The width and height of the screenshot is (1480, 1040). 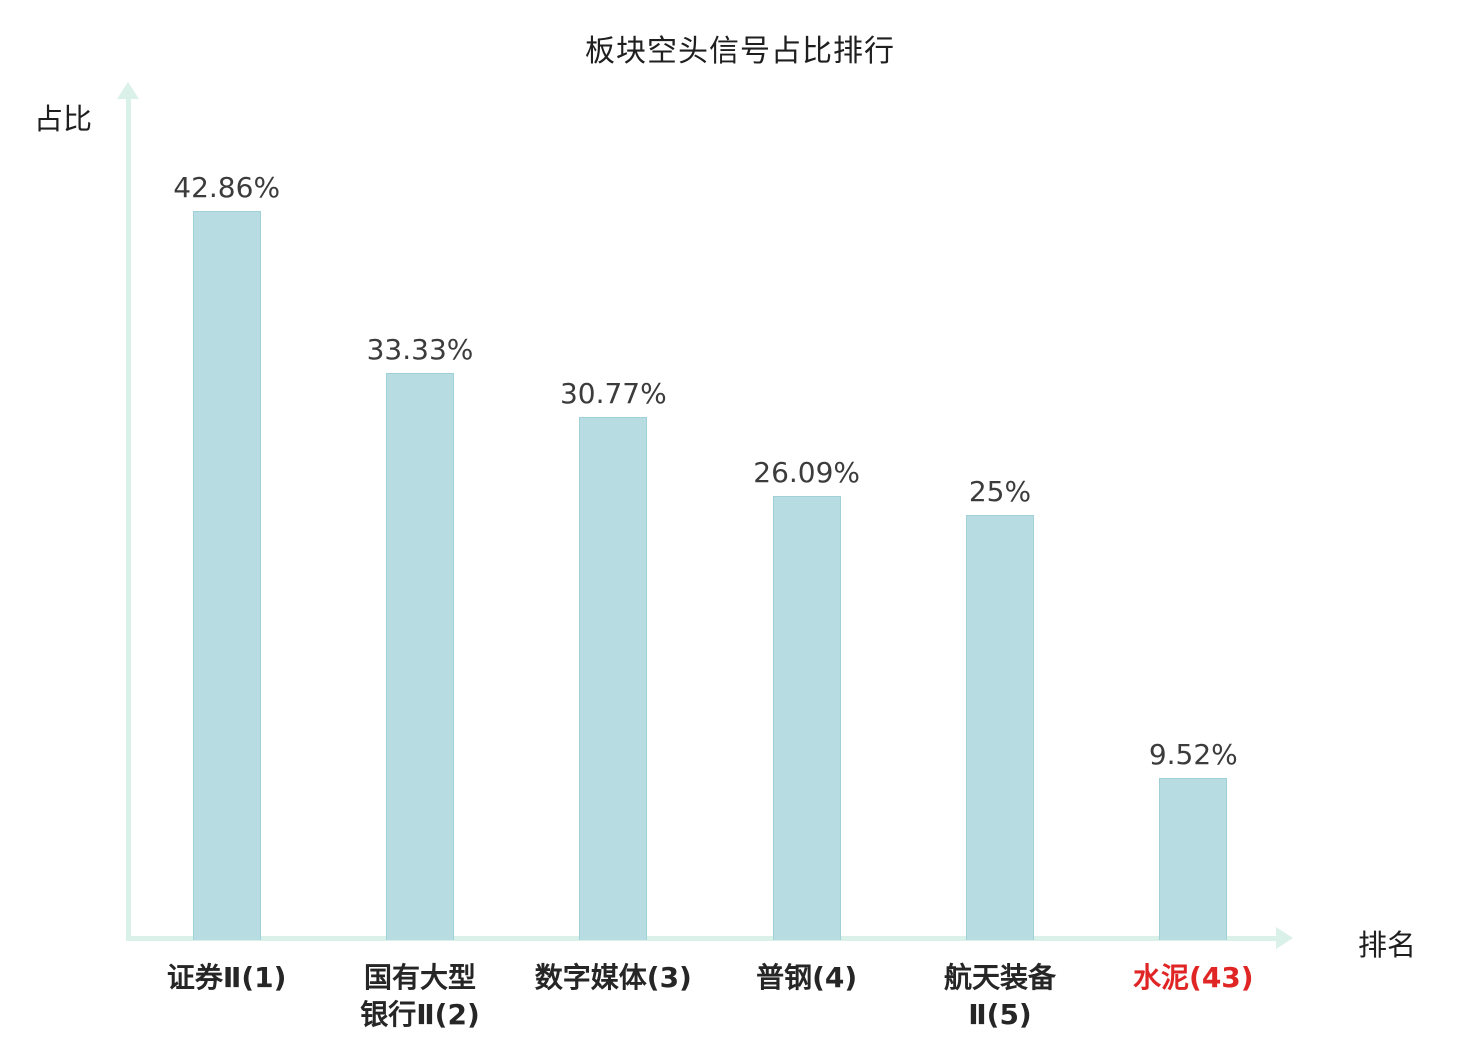 I want to click on bar-value-label: 30.77%, so click(x=613, y=393).